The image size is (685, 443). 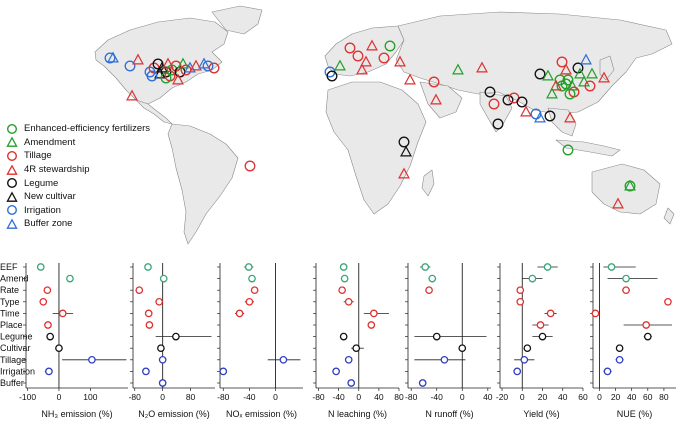 I want to click on x-tick-label: -100, so click(x=27, y=397).